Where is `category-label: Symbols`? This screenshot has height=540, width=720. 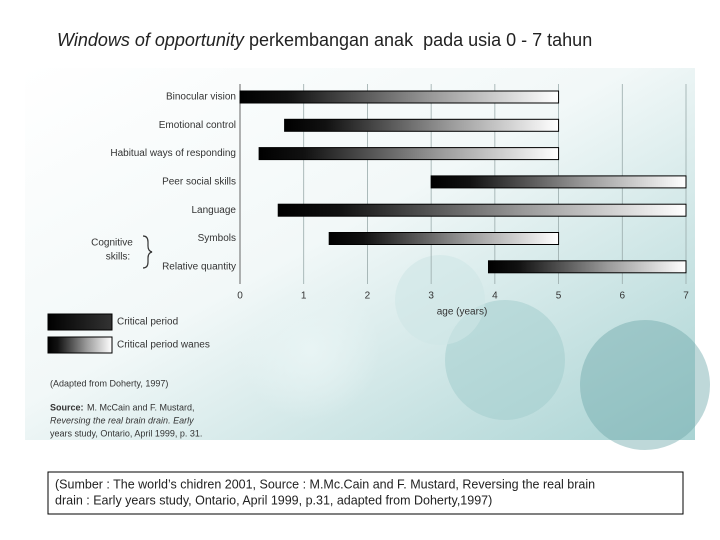
category-label: Symbols is located at coordinates (217, 238).